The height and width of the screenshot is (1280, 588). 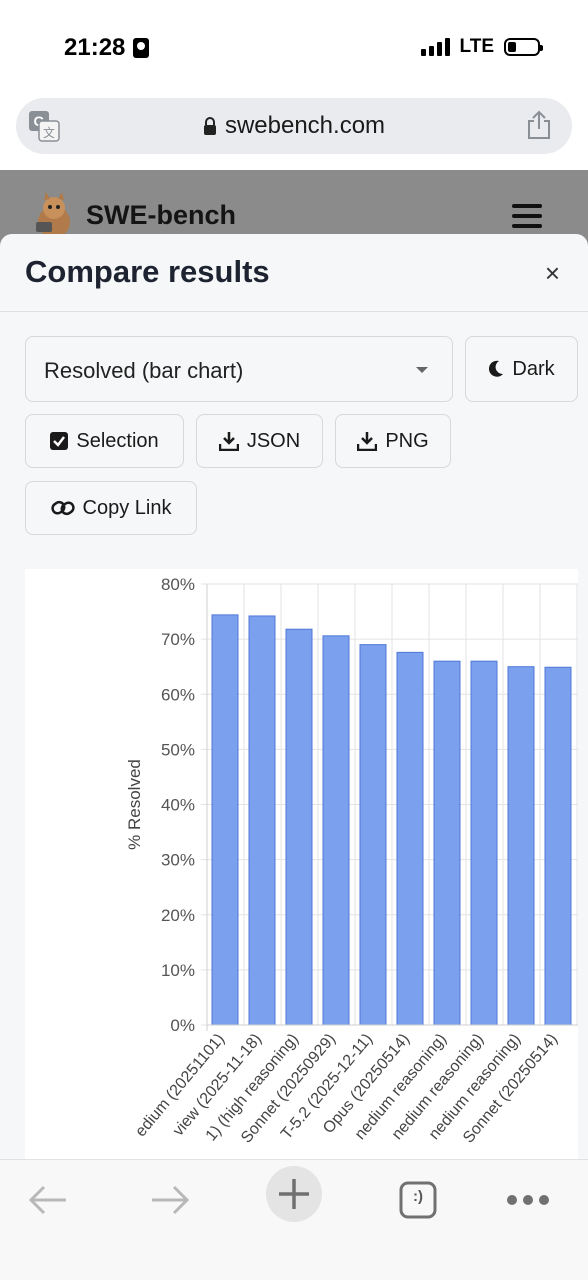 What do you see at coordinates (95, 47) in the screenshot?
I see `clock-text: 21:28` at bounding box center [95, 47].